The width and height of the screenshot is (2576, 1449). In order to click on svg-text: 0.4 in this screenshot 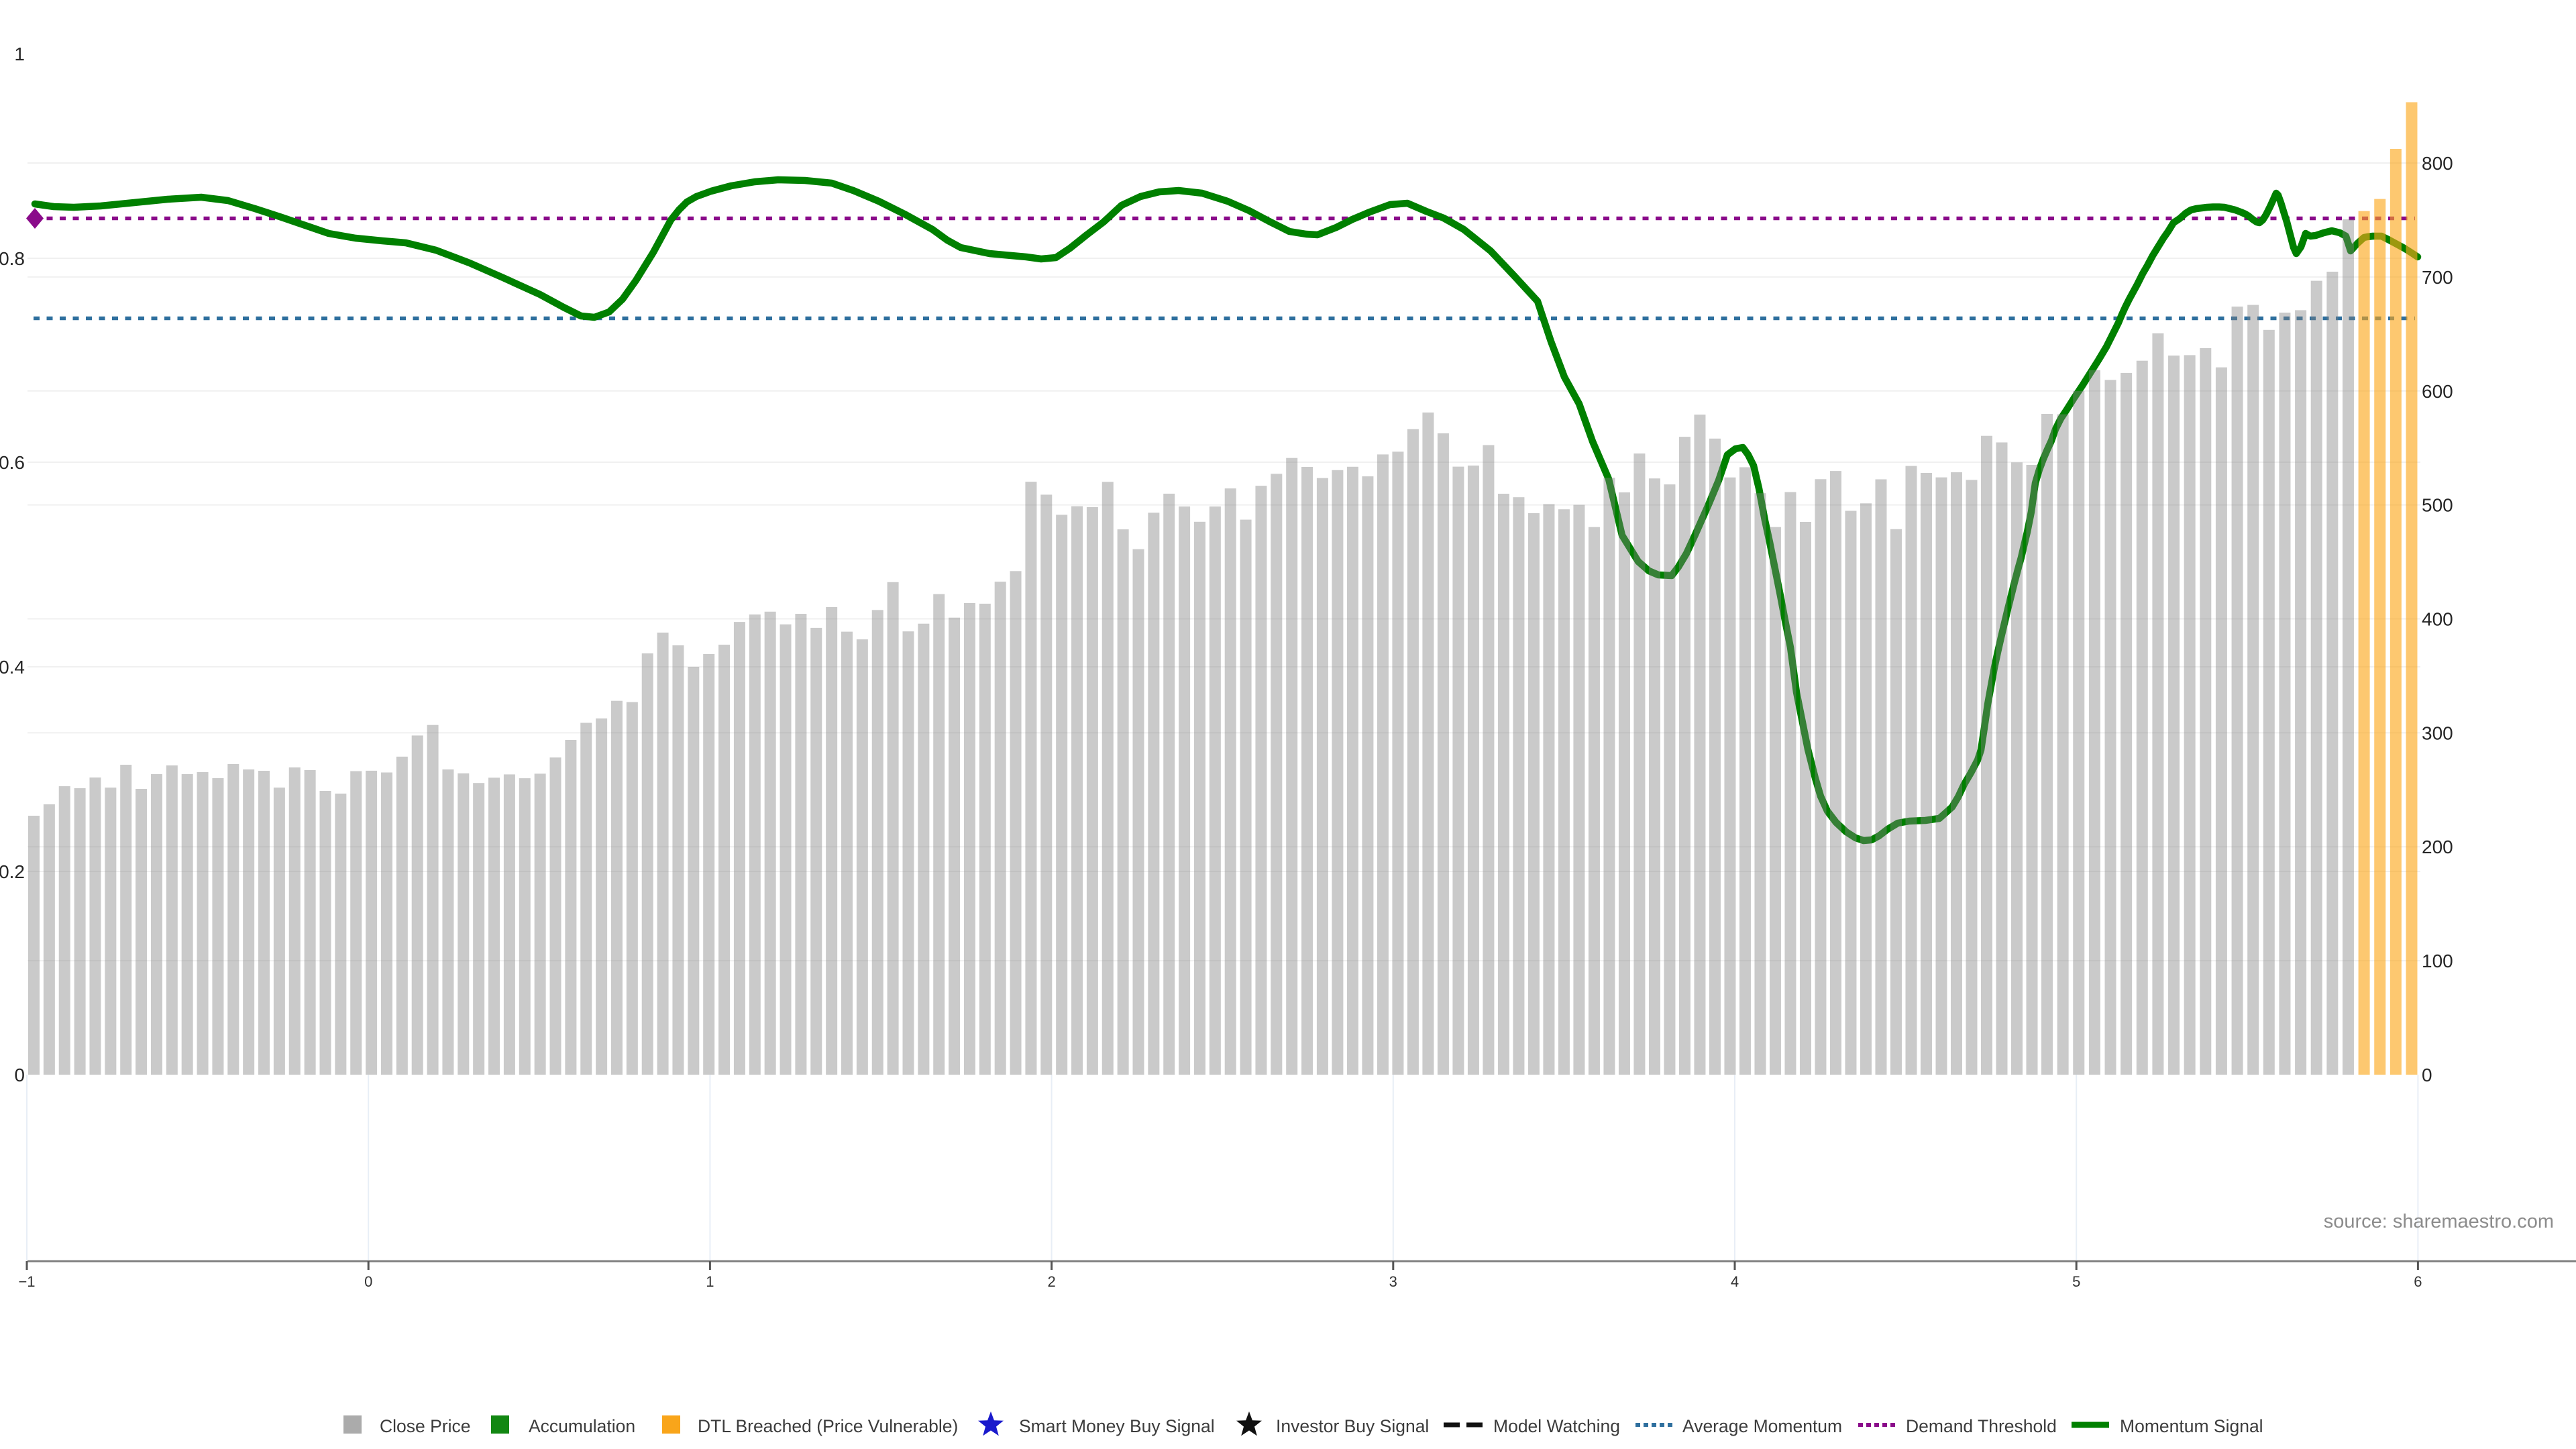, I will do `click(12, 667)`.